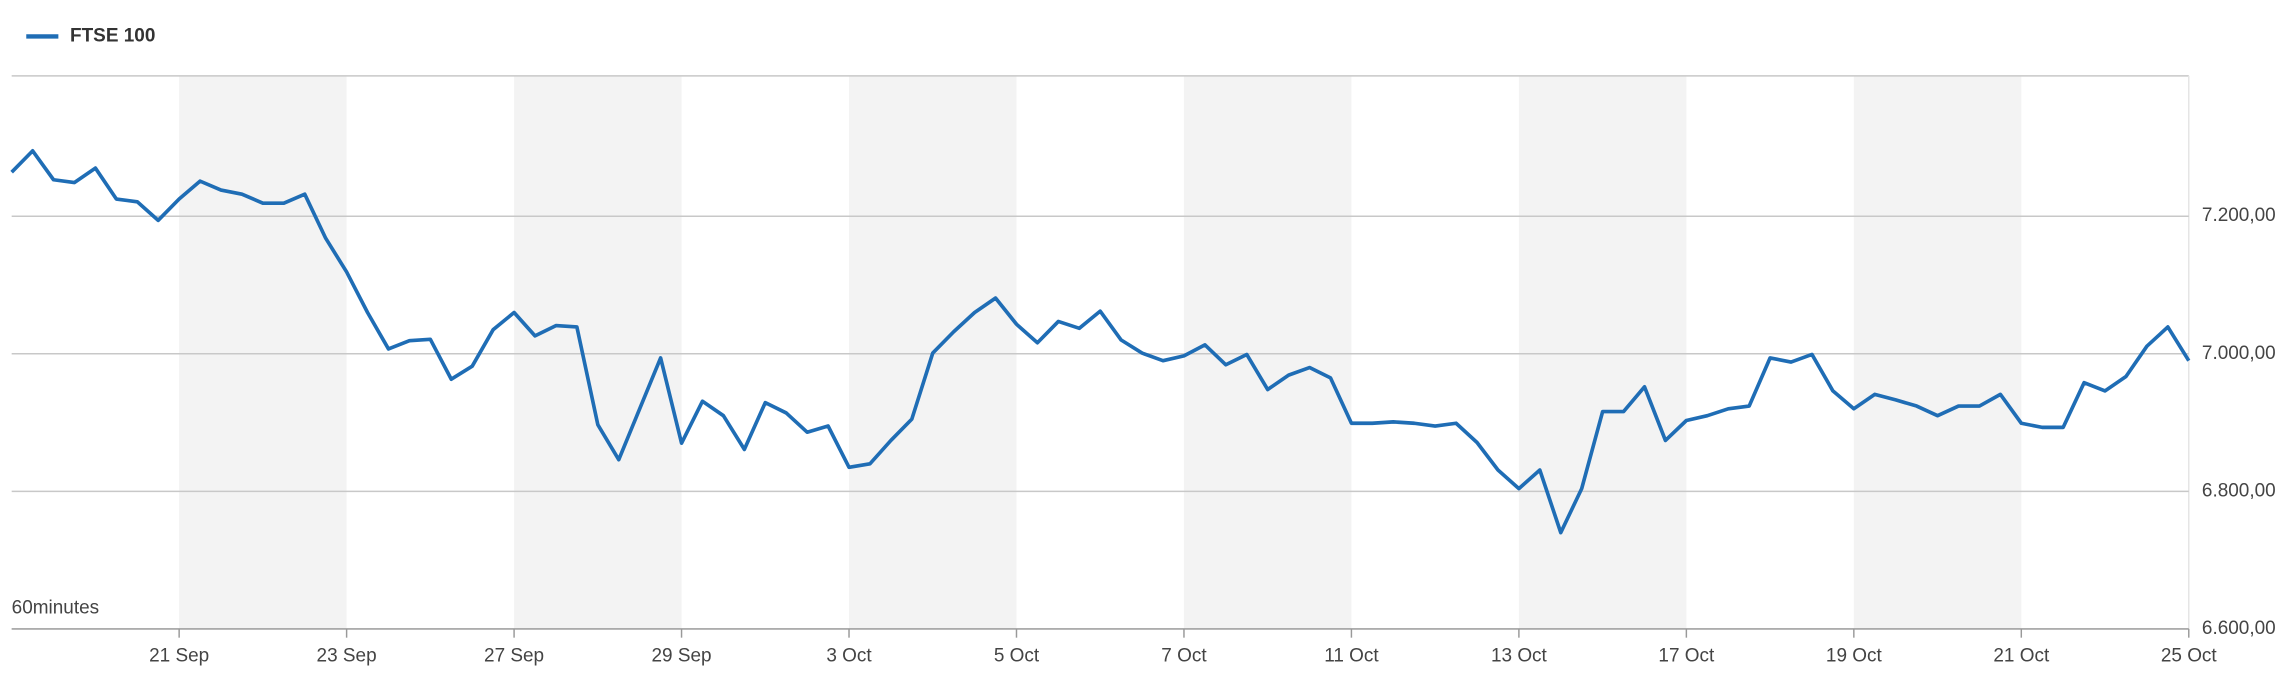  I want to click on x-tick-label: 23 Sep, so click(347, 656).